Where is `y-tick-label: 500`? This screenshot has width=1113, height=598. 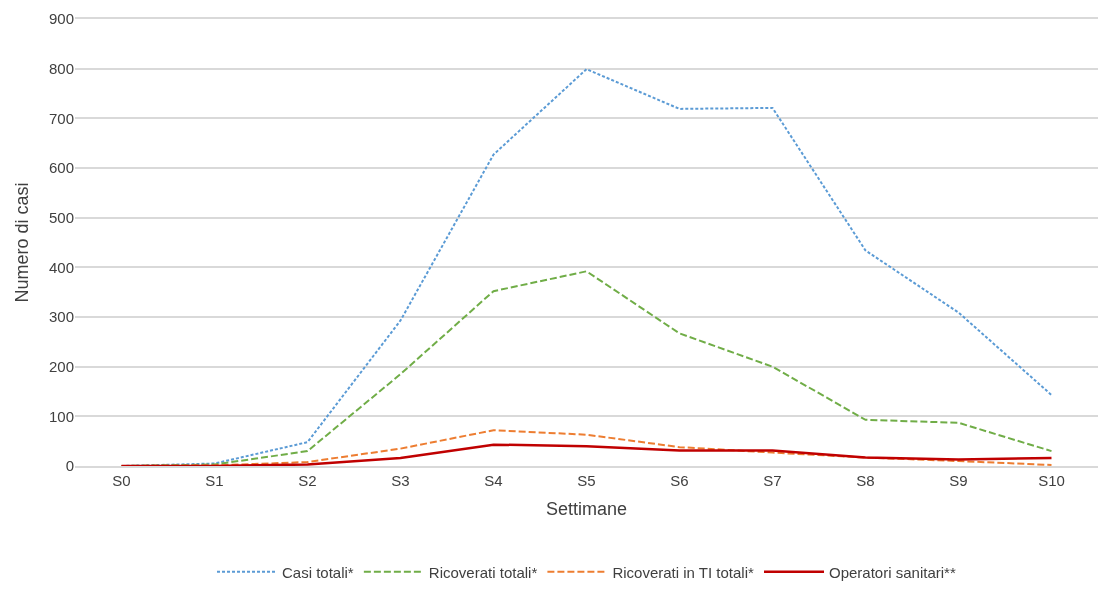
y-tick-label: 500 is located at coordinates (61, 217).